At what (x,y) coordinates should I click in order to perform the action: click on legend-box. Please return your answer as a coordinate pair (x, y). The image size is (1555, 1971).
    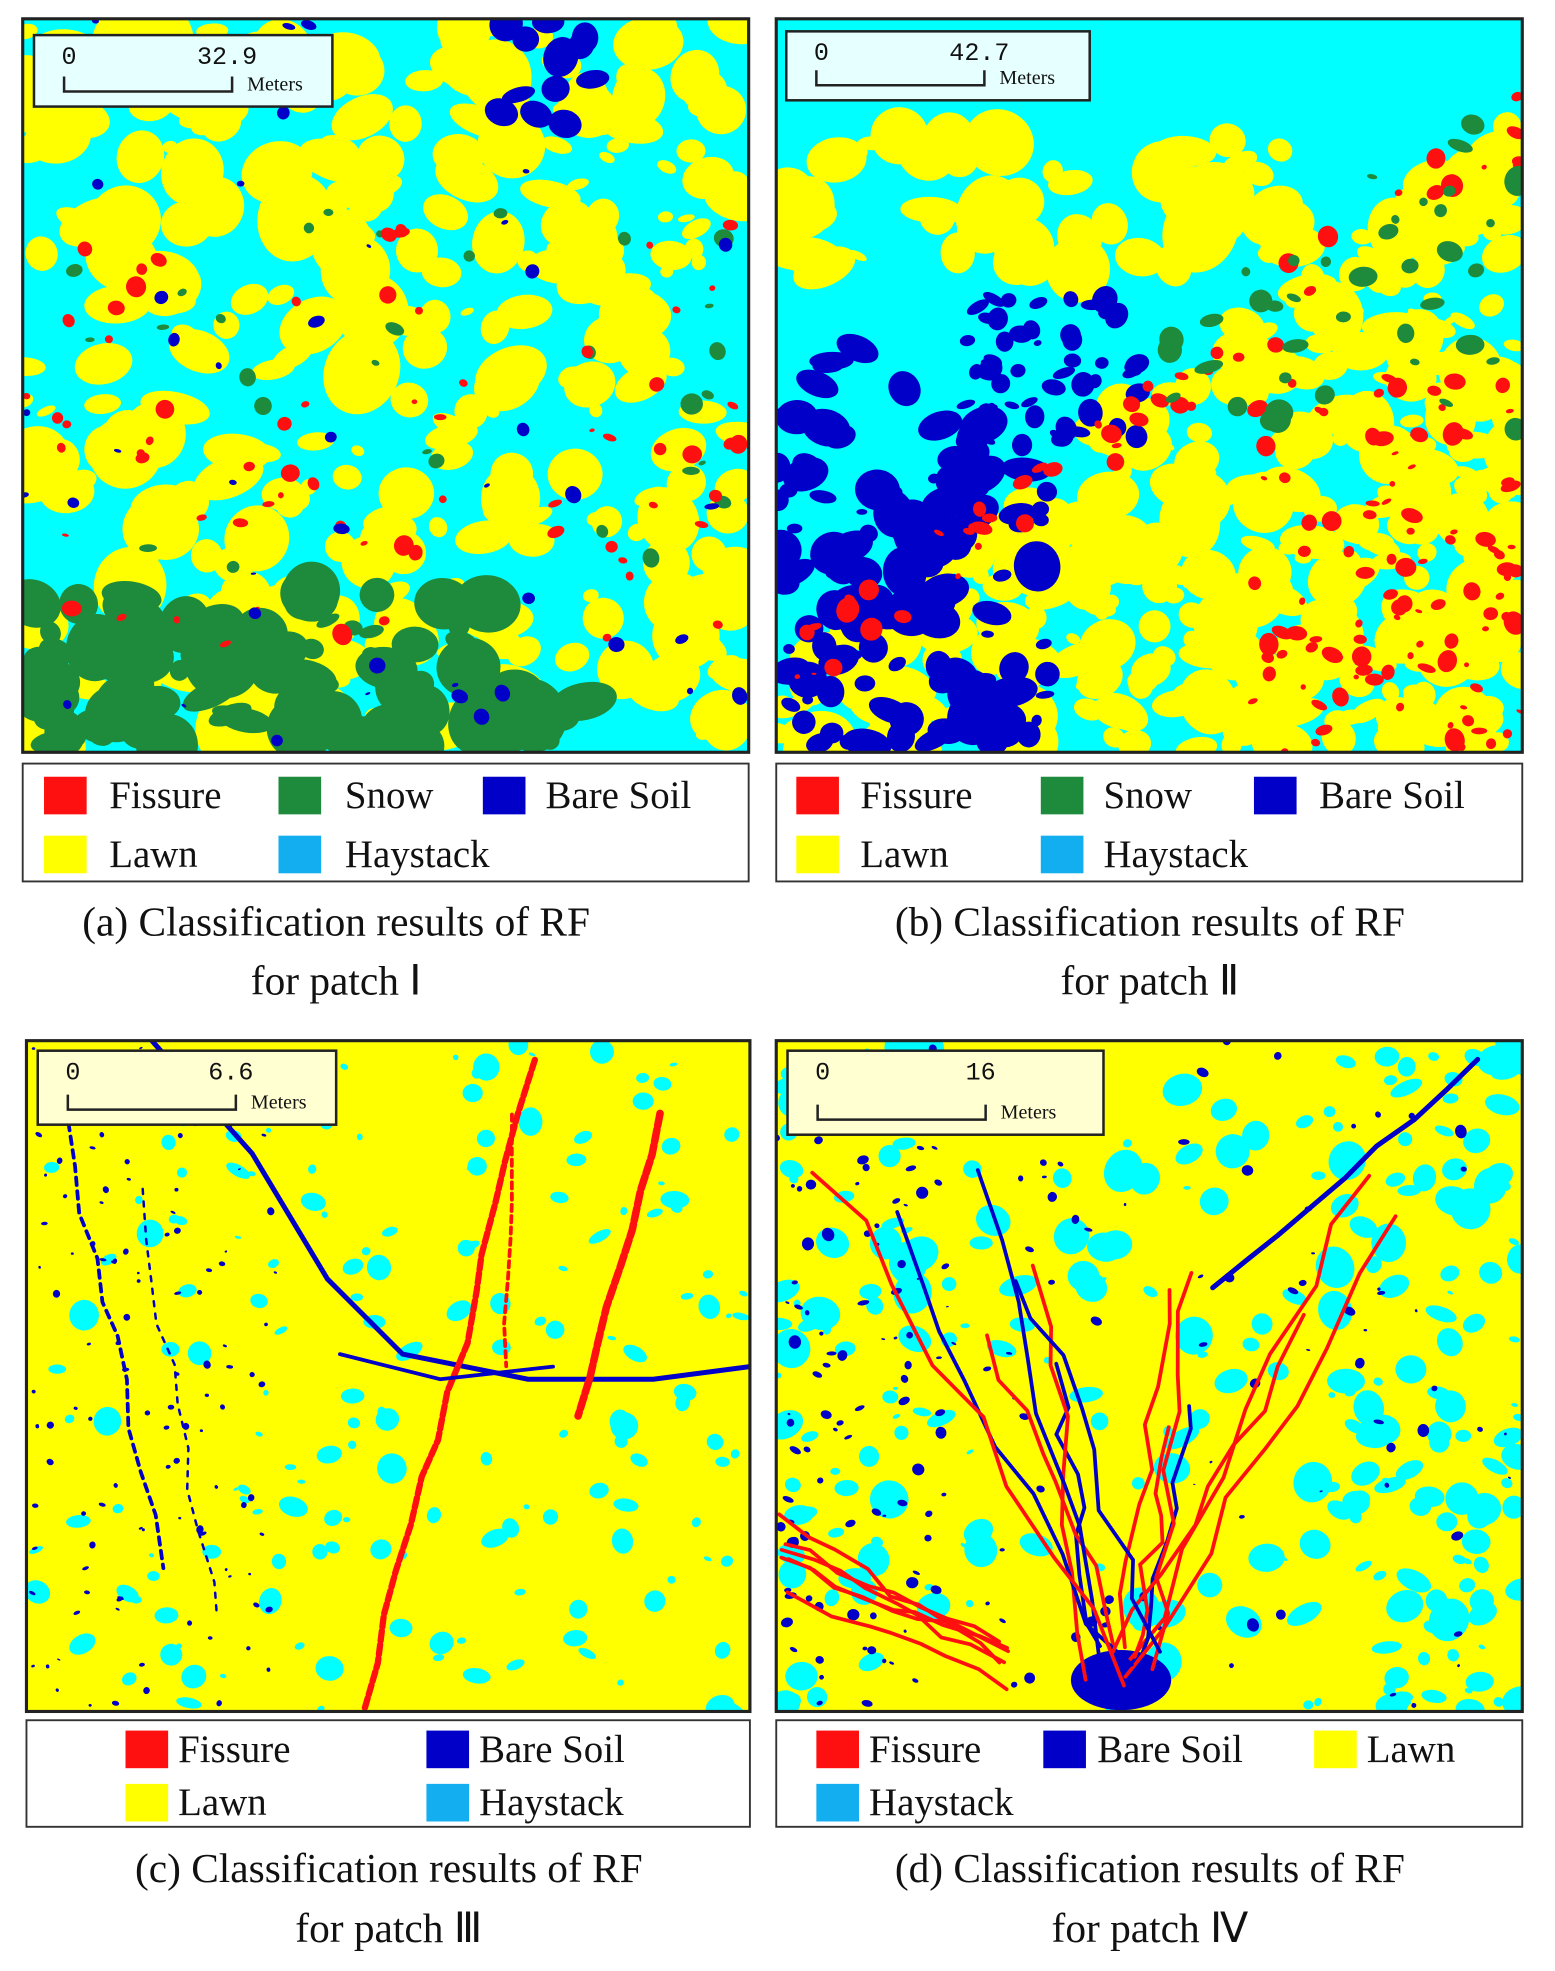
    Looking at the image, I should click on (1149, 822).